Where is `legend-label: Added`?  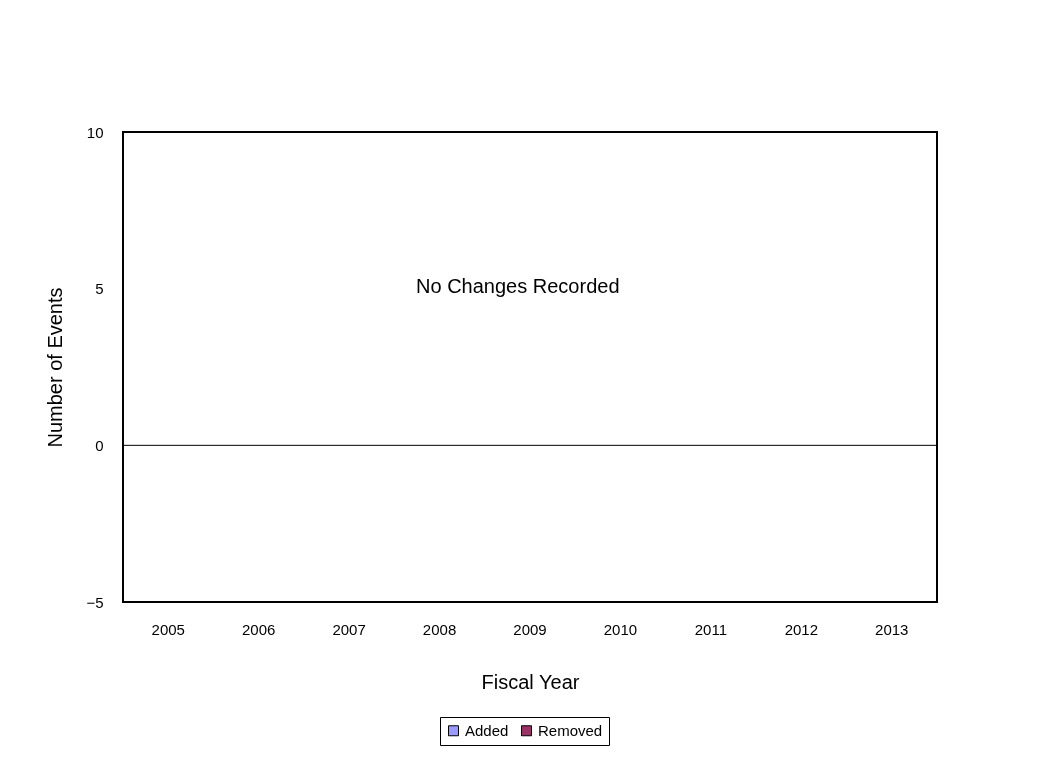
legend-label: Added is located at coordinates (487, 730).